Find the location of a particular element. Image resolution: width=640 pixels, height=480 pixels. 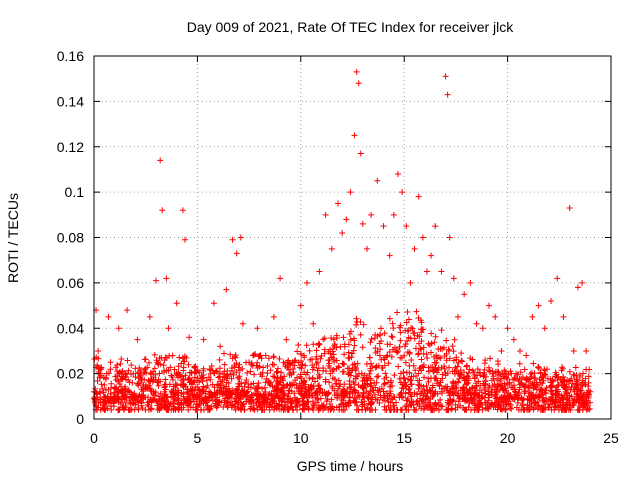

x-tick-label: 20 is located at coordinates (508, 438).